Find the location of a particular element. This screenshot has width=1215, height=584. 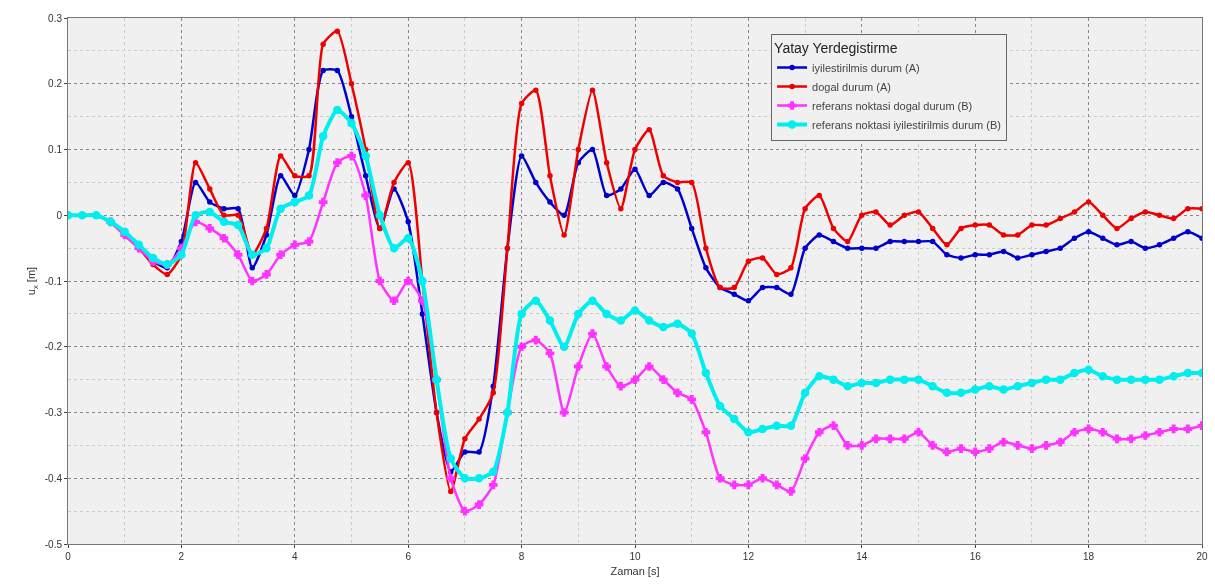

x-tick-label: 16 is located at coordinates (975, 556).